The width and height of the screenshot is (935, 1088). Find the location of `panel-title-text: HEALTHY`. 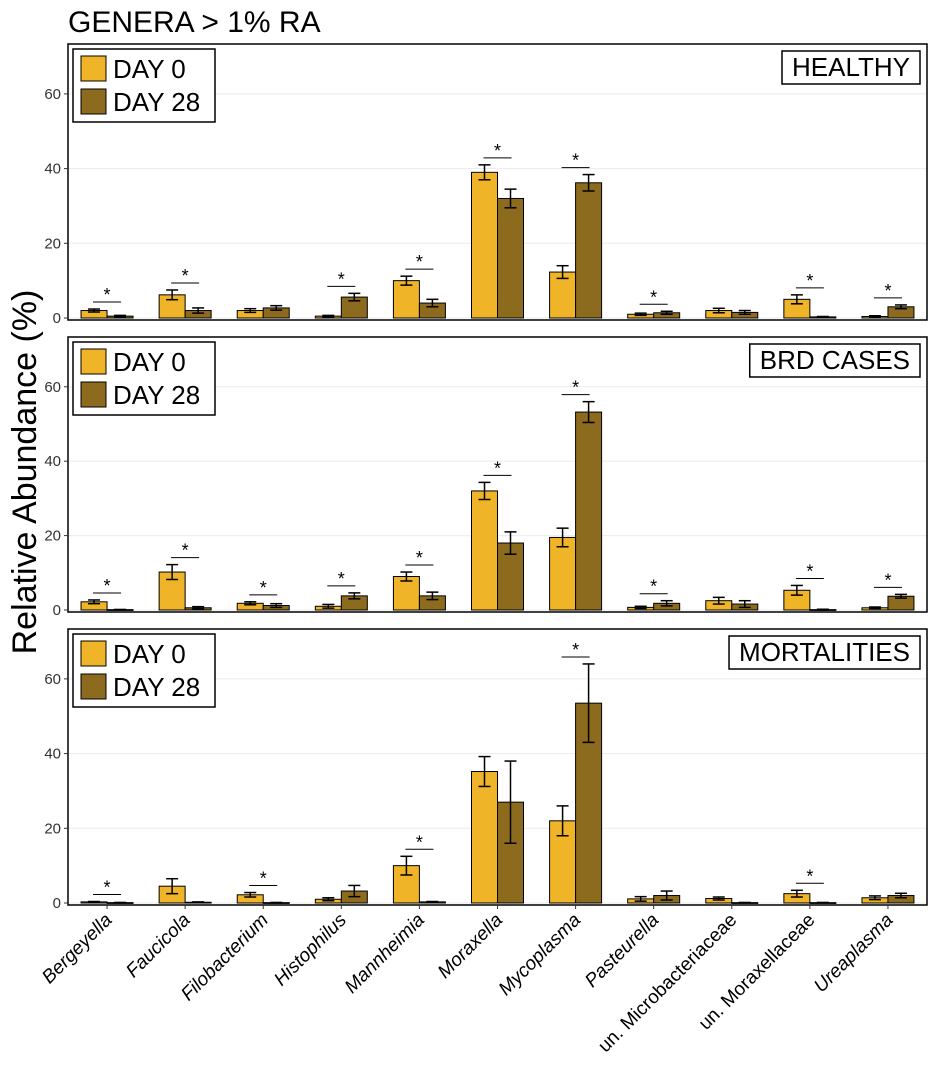

panel-title-text: HEALTHY is located at coordinates (851, 67).